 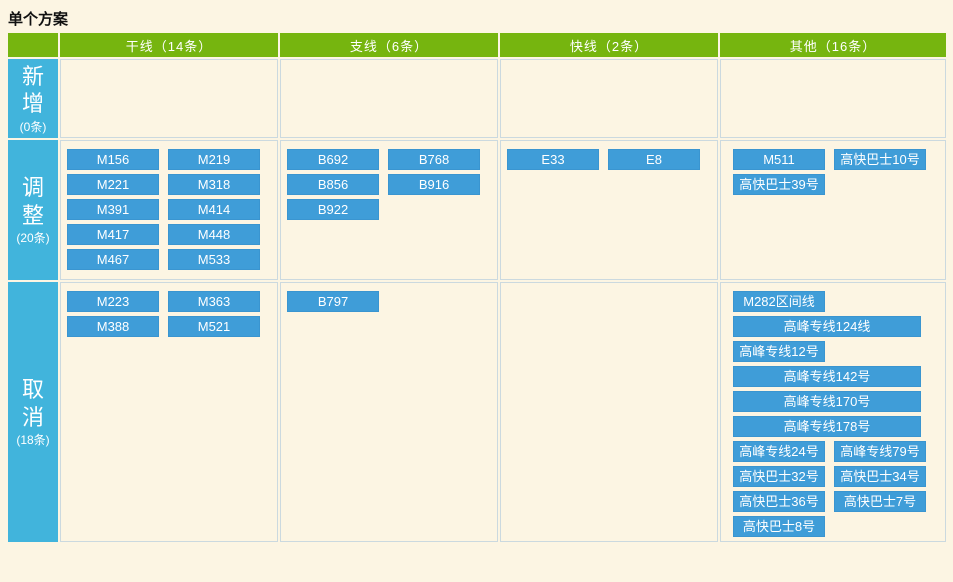 What do you see at coordinates (113, 259) in the screenshot?
I see `route-button: M467` at bounding box center [113, 259].